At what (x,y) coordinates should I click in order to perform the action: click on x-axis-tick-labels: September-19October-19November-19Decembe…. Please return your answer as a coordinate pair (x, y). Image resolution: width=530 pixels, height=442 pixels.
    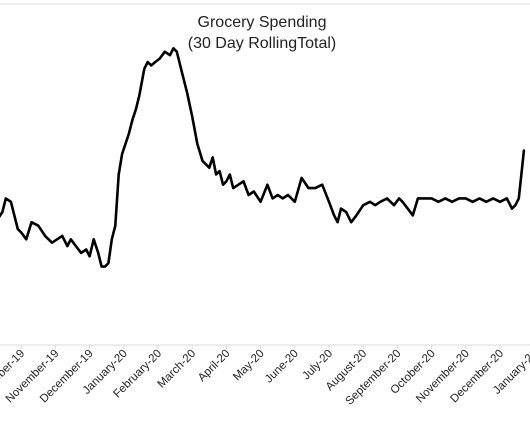
    Looking at the image, I should click on (265, 378).